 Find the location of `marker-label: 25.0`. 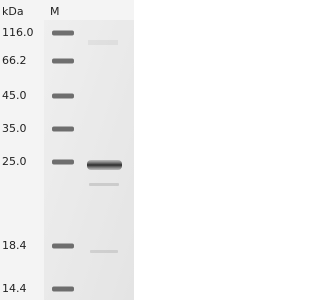

marker-label: 25.0 is located at coordinates (14, 161).